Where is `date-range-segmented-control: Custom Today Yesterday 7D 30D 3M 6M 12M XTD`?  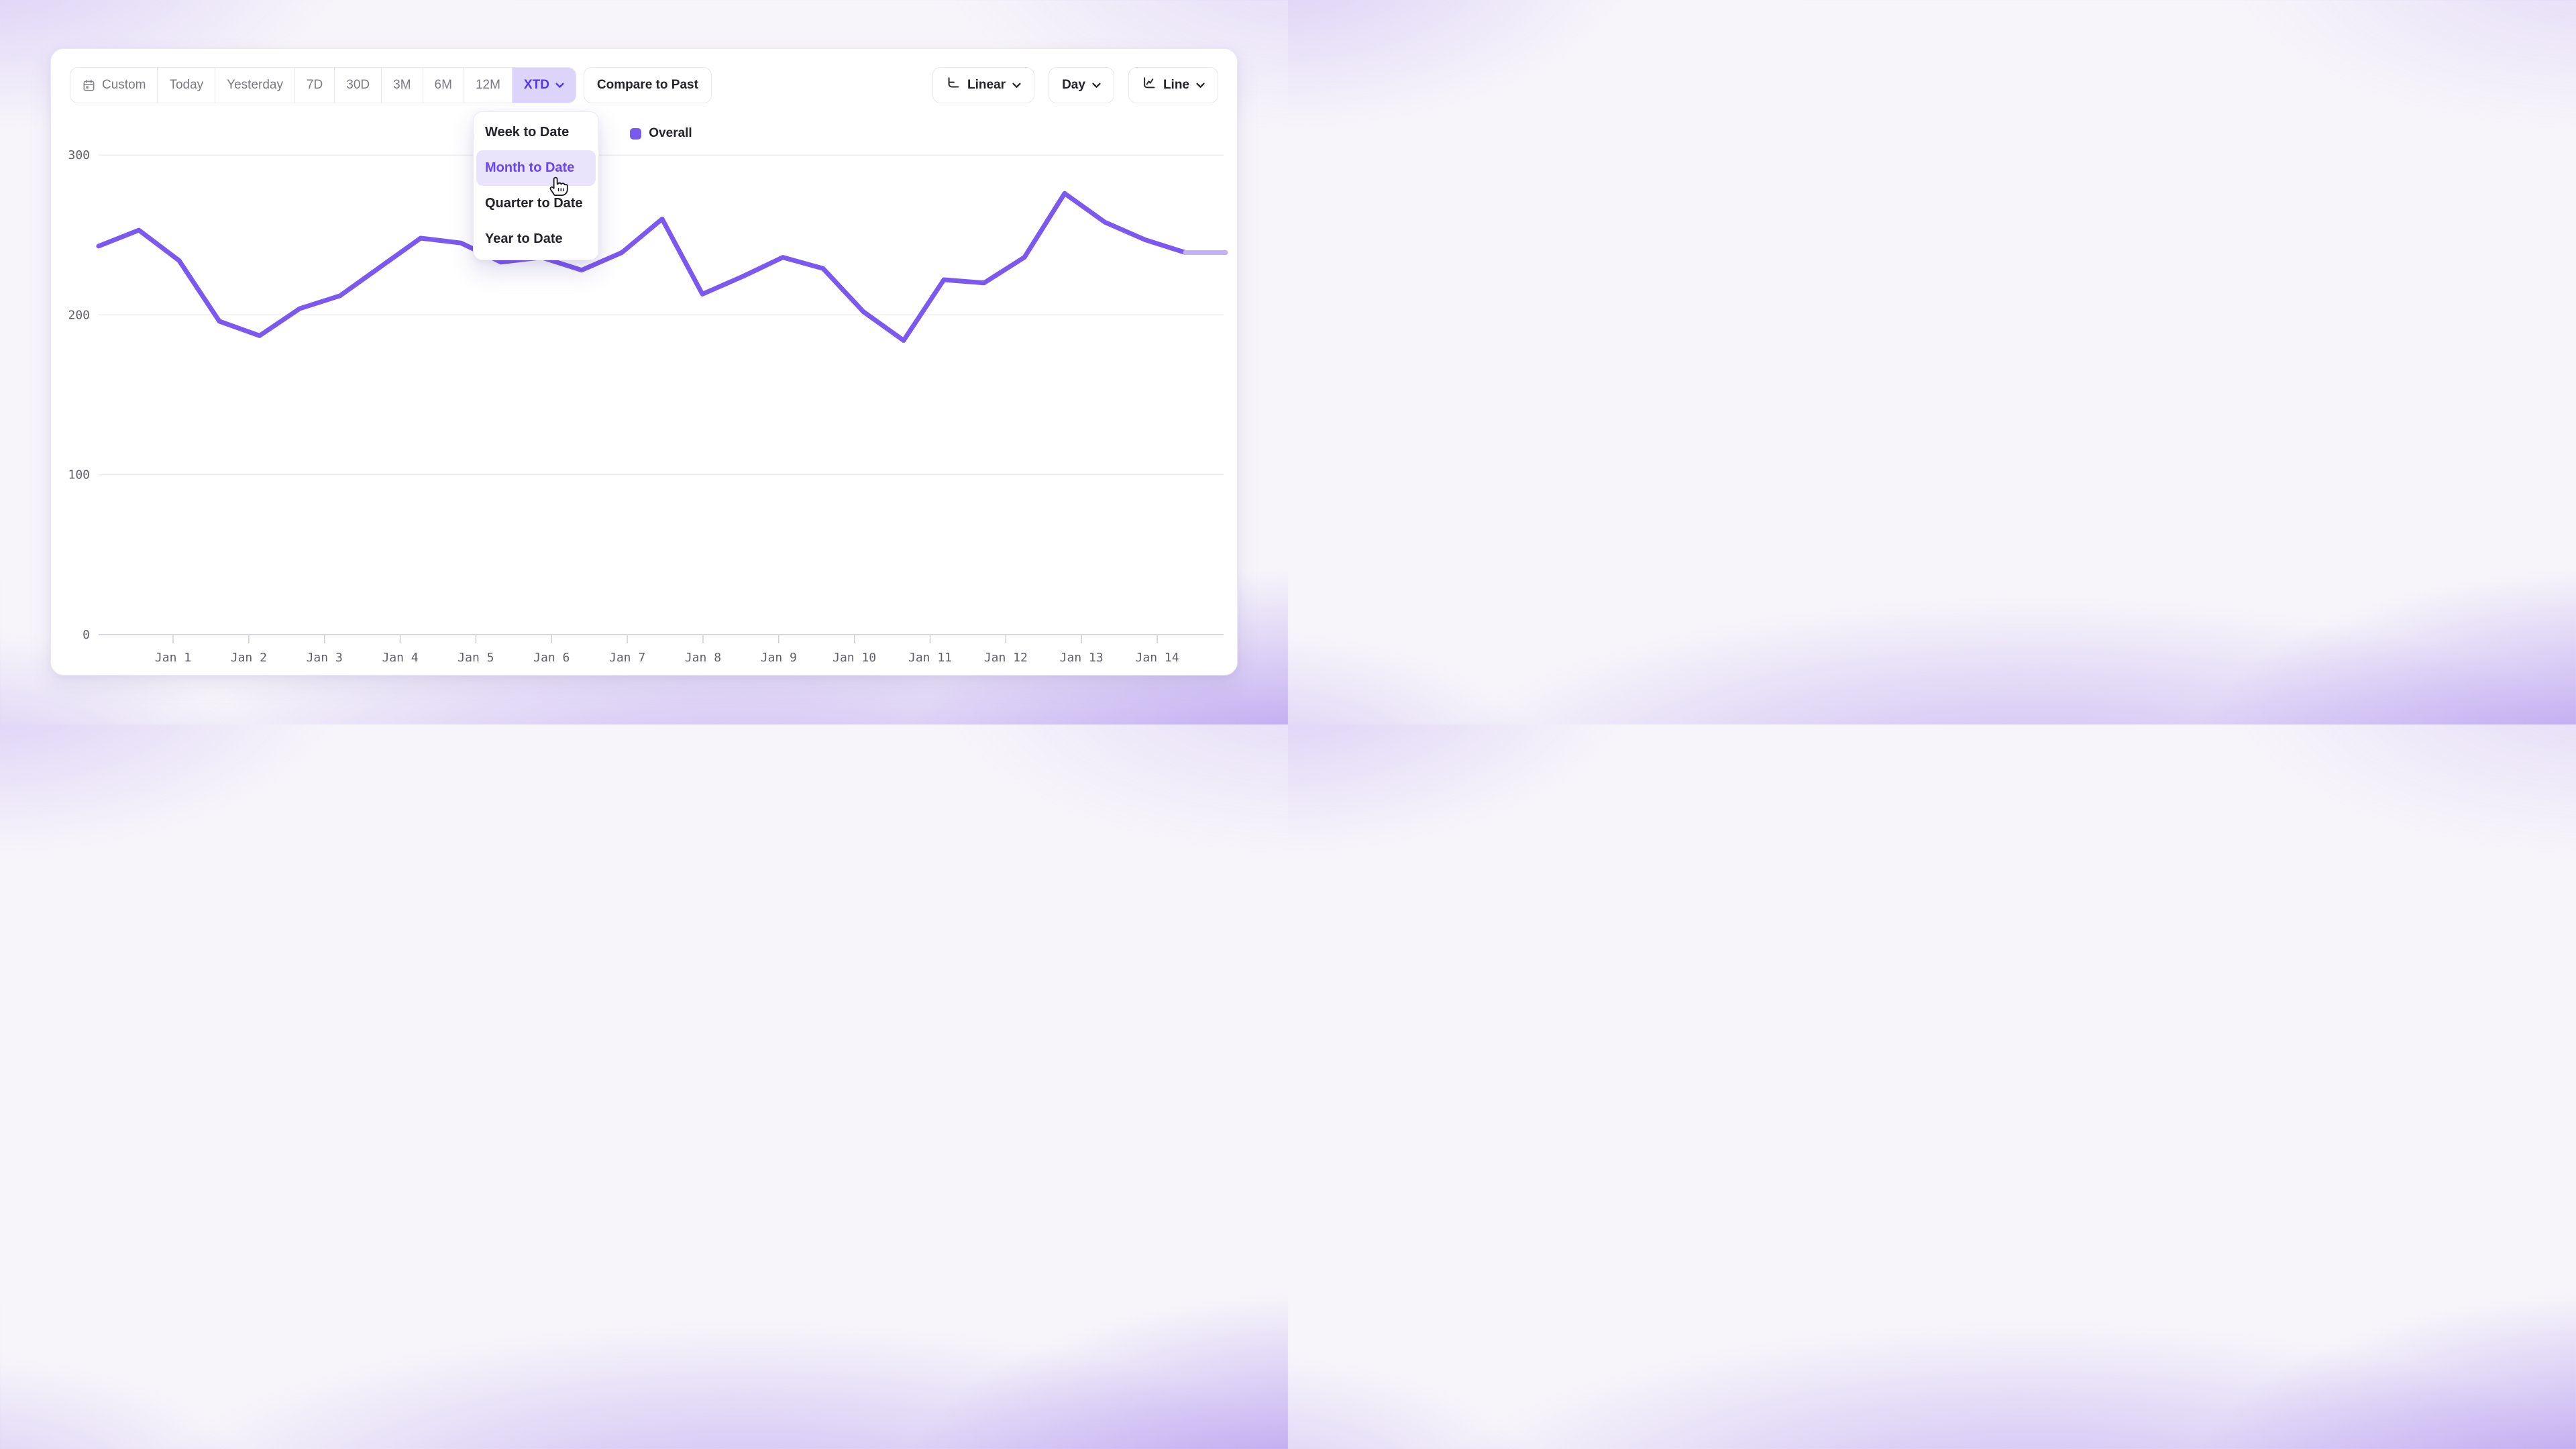 date-range-segmented-control: Custom Today Yesterday 7D 30D 3M 6M 12M XTD is located at coordinates (323, 85).